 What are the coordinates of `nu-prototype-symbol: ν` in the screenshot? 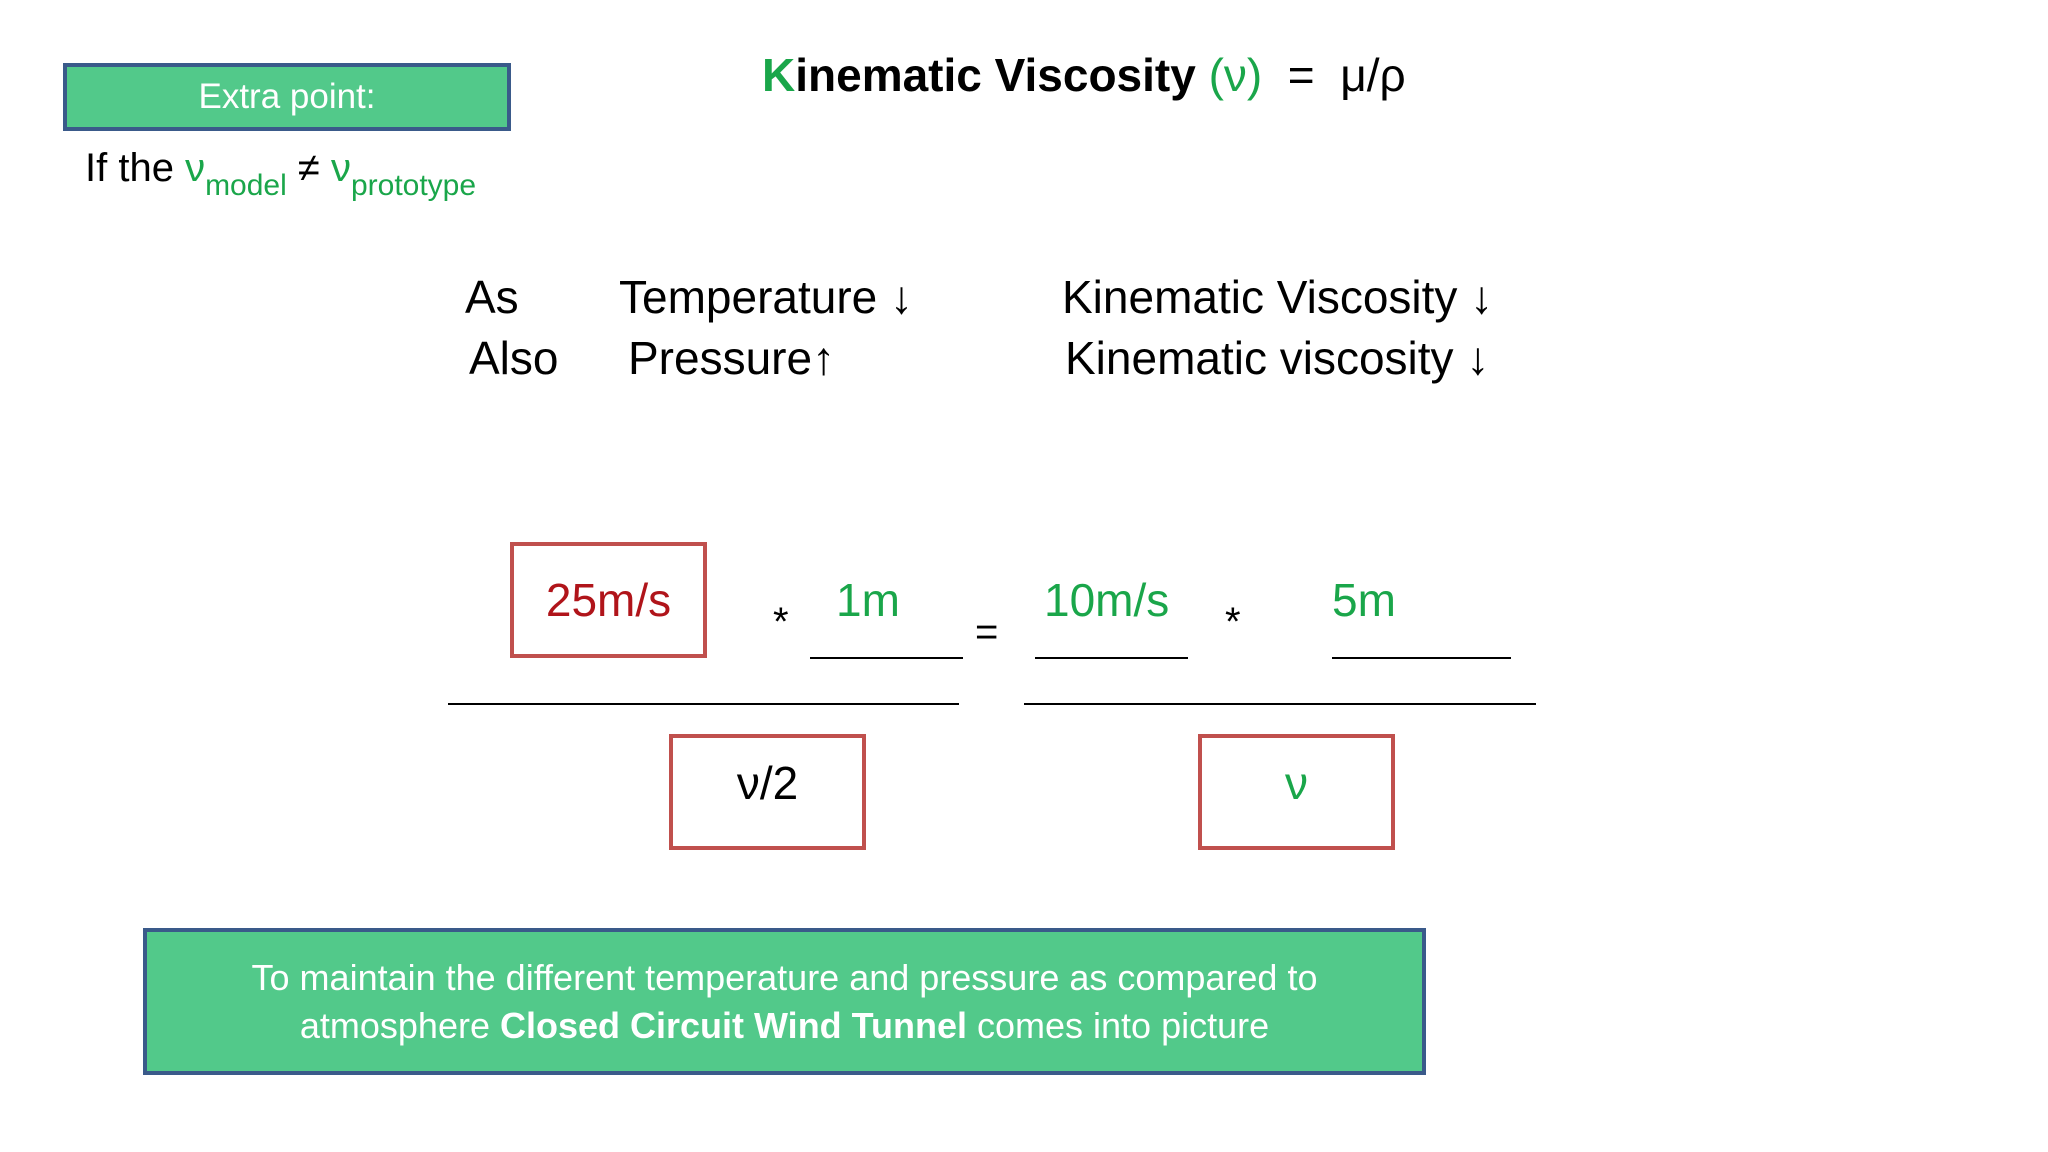 It's located at (340, 168).